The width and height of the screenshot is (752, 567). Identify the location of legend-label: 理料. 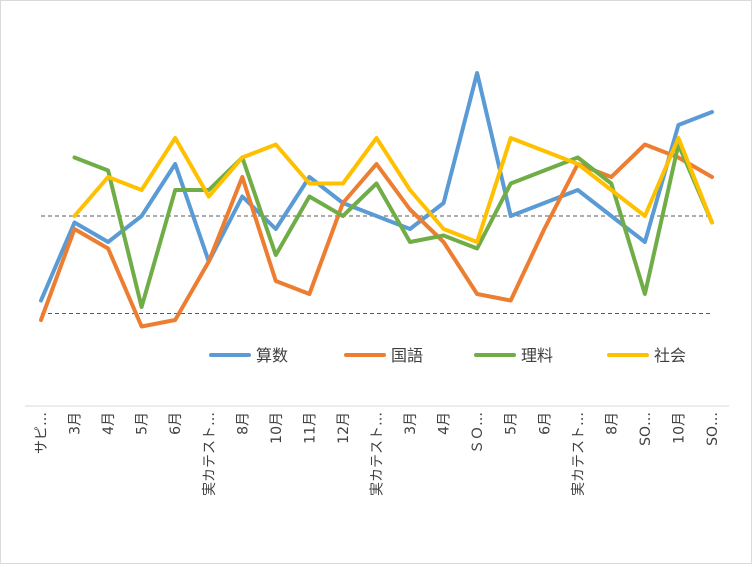
(537, 355).